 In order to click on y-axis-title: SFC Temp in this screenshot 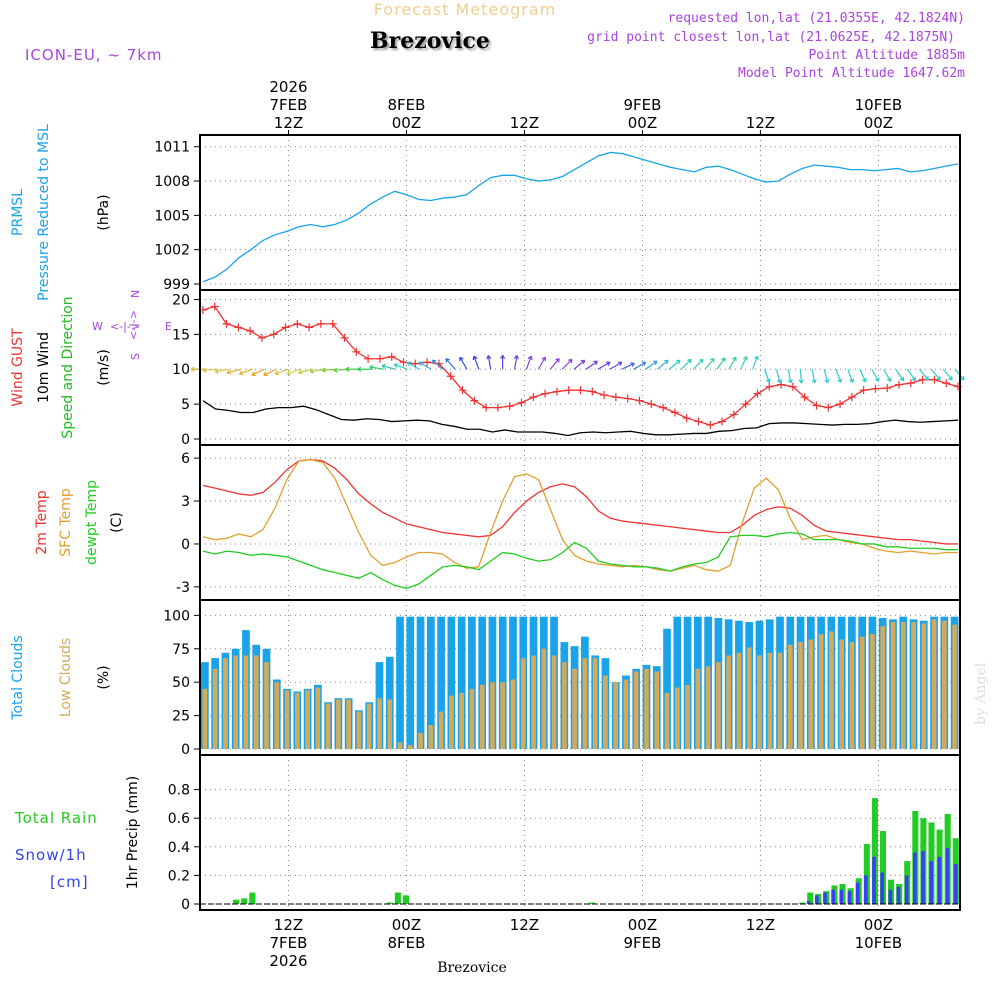, I will do `click(66, 522)`.